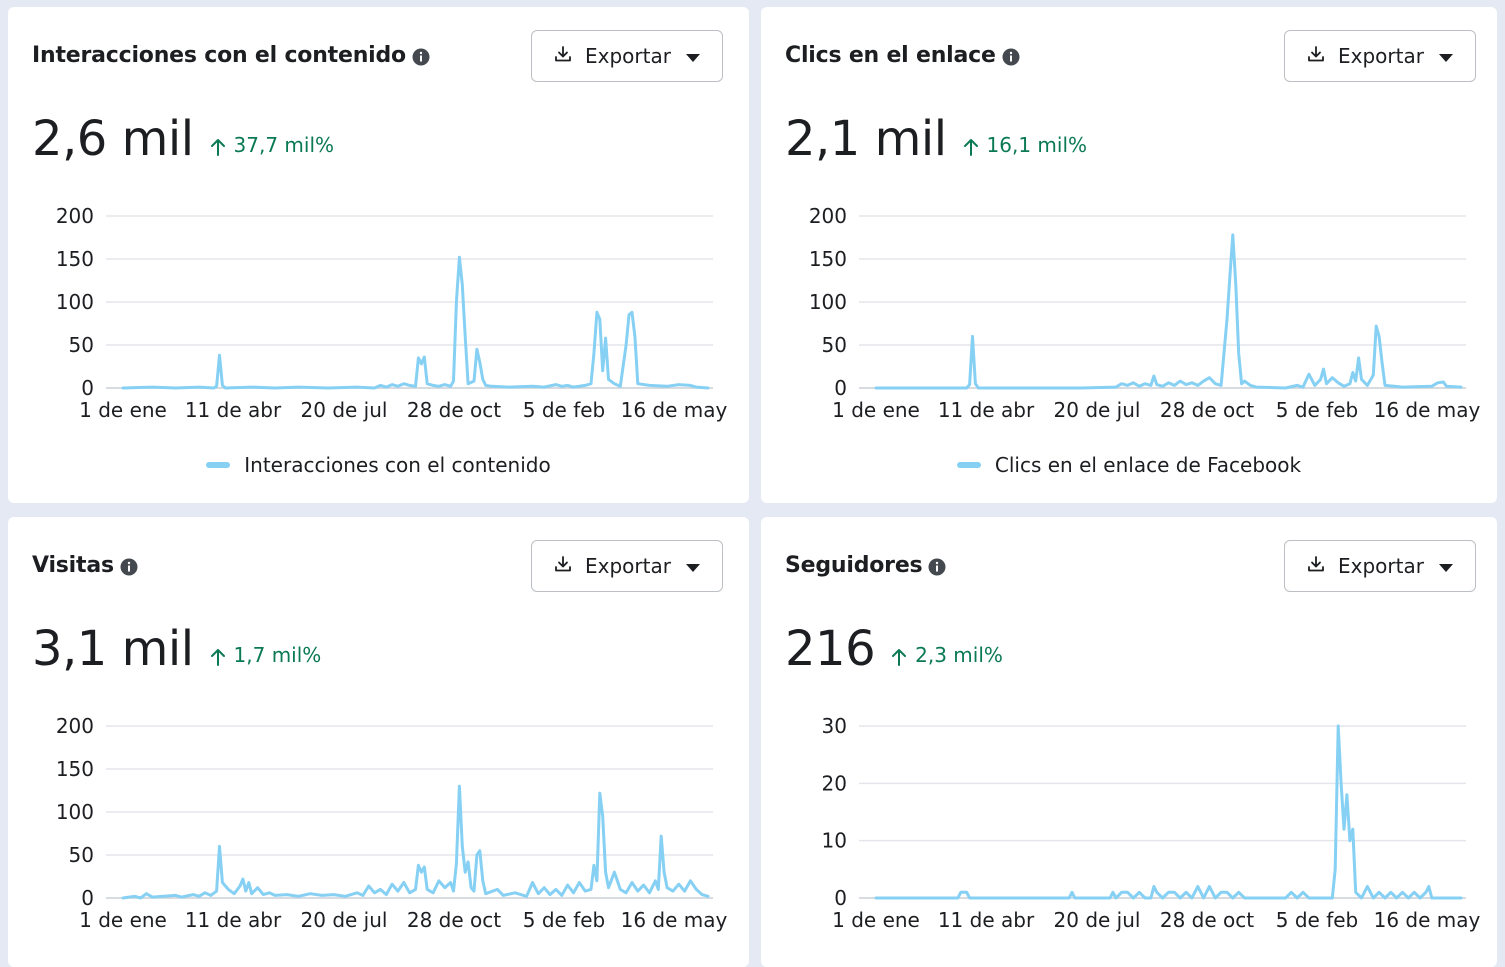 The height and width of the screenshot is (967, 1505). Describe the element at coordinates (834, 726) in the screenshot. I see `y-tick-label: 30` at that location.